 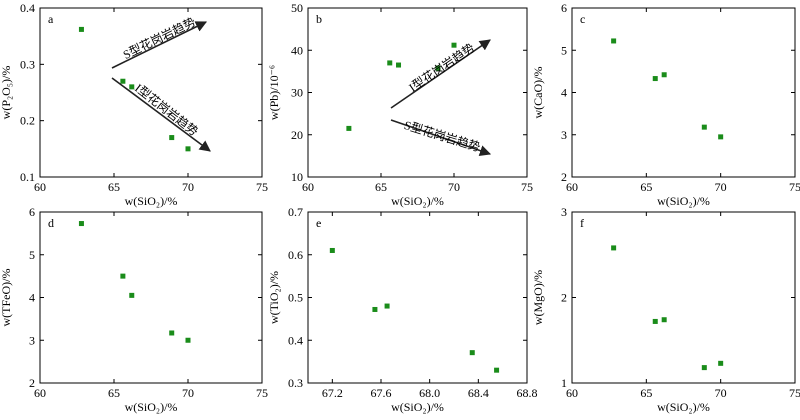 I want to click on y-axis-label: w(TiO₂)/%, so click(x=274, y=297).